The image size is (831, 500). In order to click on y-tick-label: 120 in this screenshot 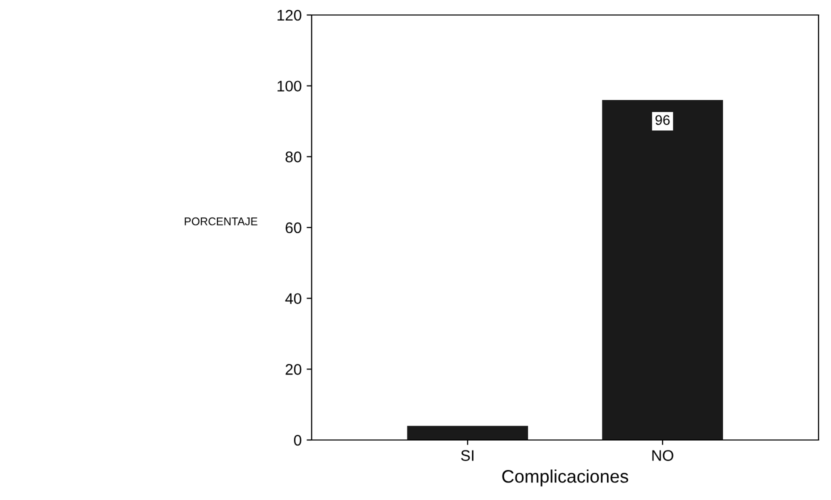, I will do `click(290, 15)`.